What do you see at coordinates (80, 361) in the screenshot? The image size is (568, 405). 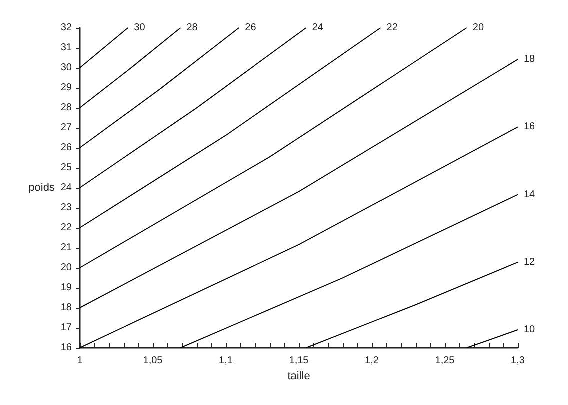 I see `x-tick-label: 1` at bounding box center [80, 361].